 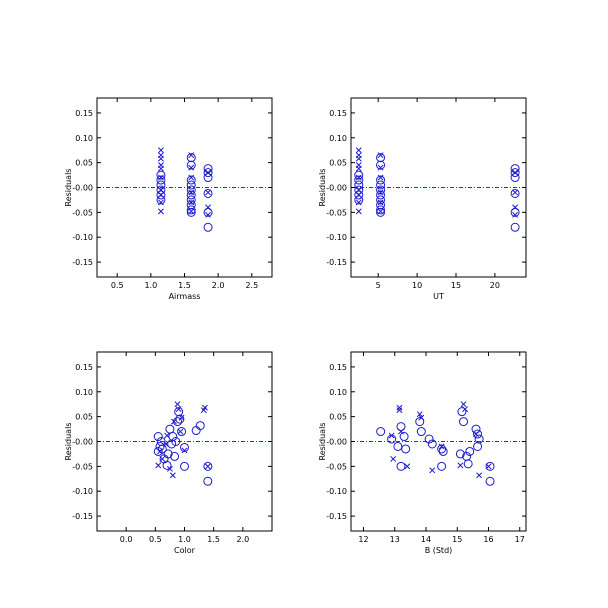 I want to click on x-axis-label: Color, so click(x=185, y=550).